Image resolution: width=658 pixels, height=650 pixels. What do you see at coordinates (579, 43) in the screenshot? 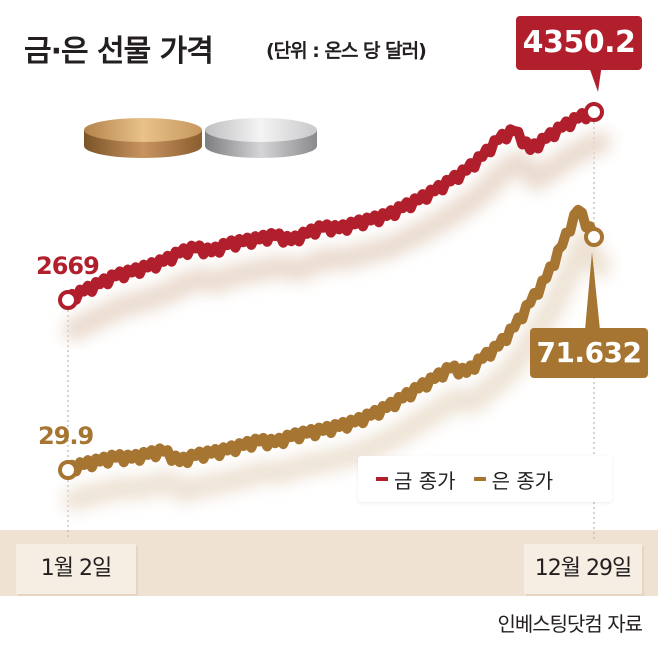
I see `gold-end-value-badge: 4350.2` at bounding box center [579, 43].